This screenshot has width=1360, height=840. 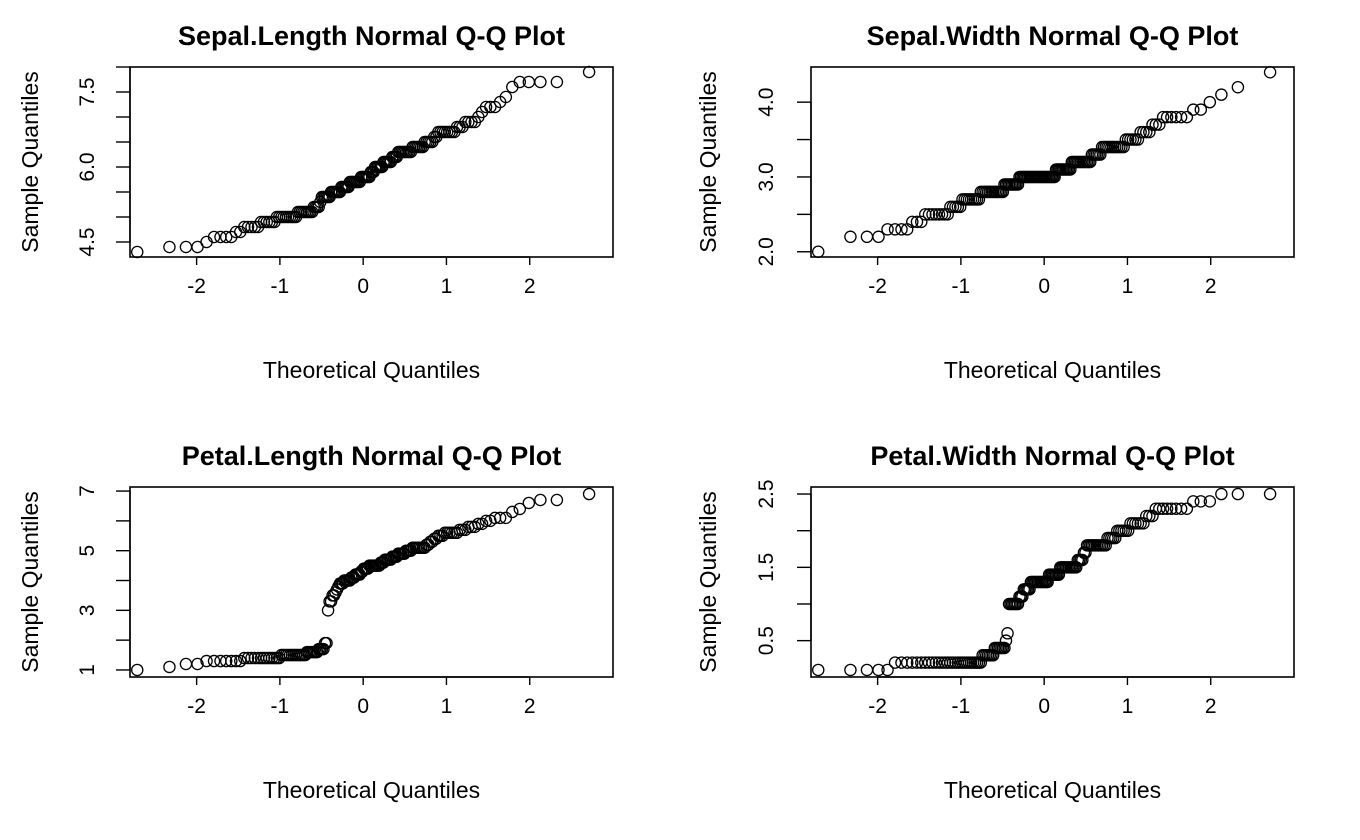 What do you see at coordinates (766, 102) in the screenshot?
I see `y-tick-label: 4.0` at bounding box center [766, 102].